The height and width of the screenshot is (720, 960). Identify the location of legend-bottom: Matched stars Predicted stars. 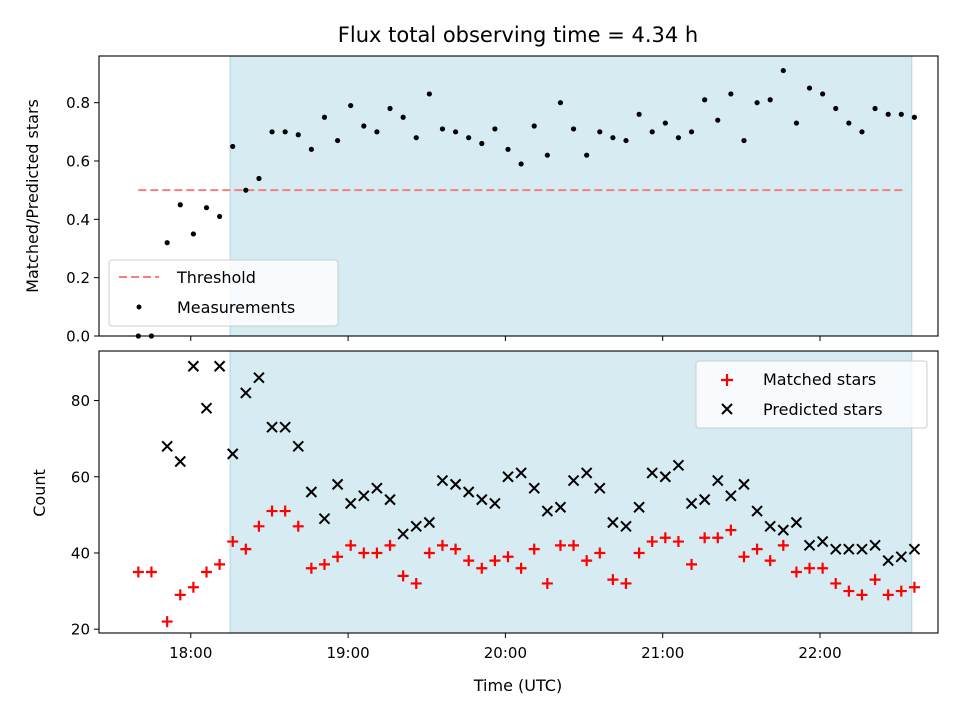
(811, 394).